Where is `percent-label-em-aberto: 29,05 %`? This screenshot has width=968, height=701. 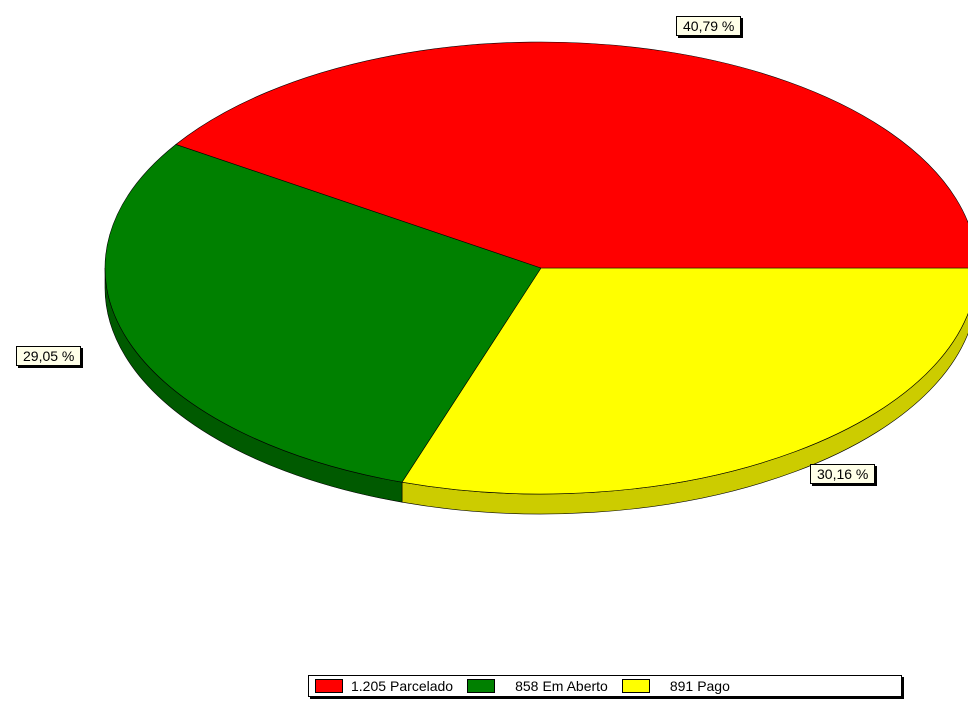 percent-label-em-aberto: 29,05 % is located at coordinates (49, 356).